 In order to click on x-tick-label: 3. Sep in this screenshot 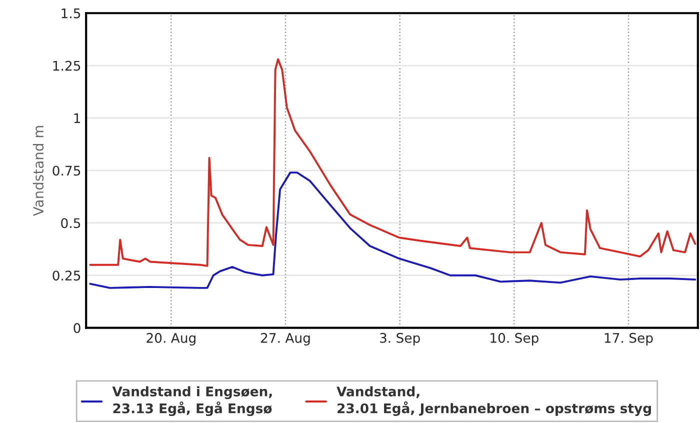, I will do `click(400, 339)`.